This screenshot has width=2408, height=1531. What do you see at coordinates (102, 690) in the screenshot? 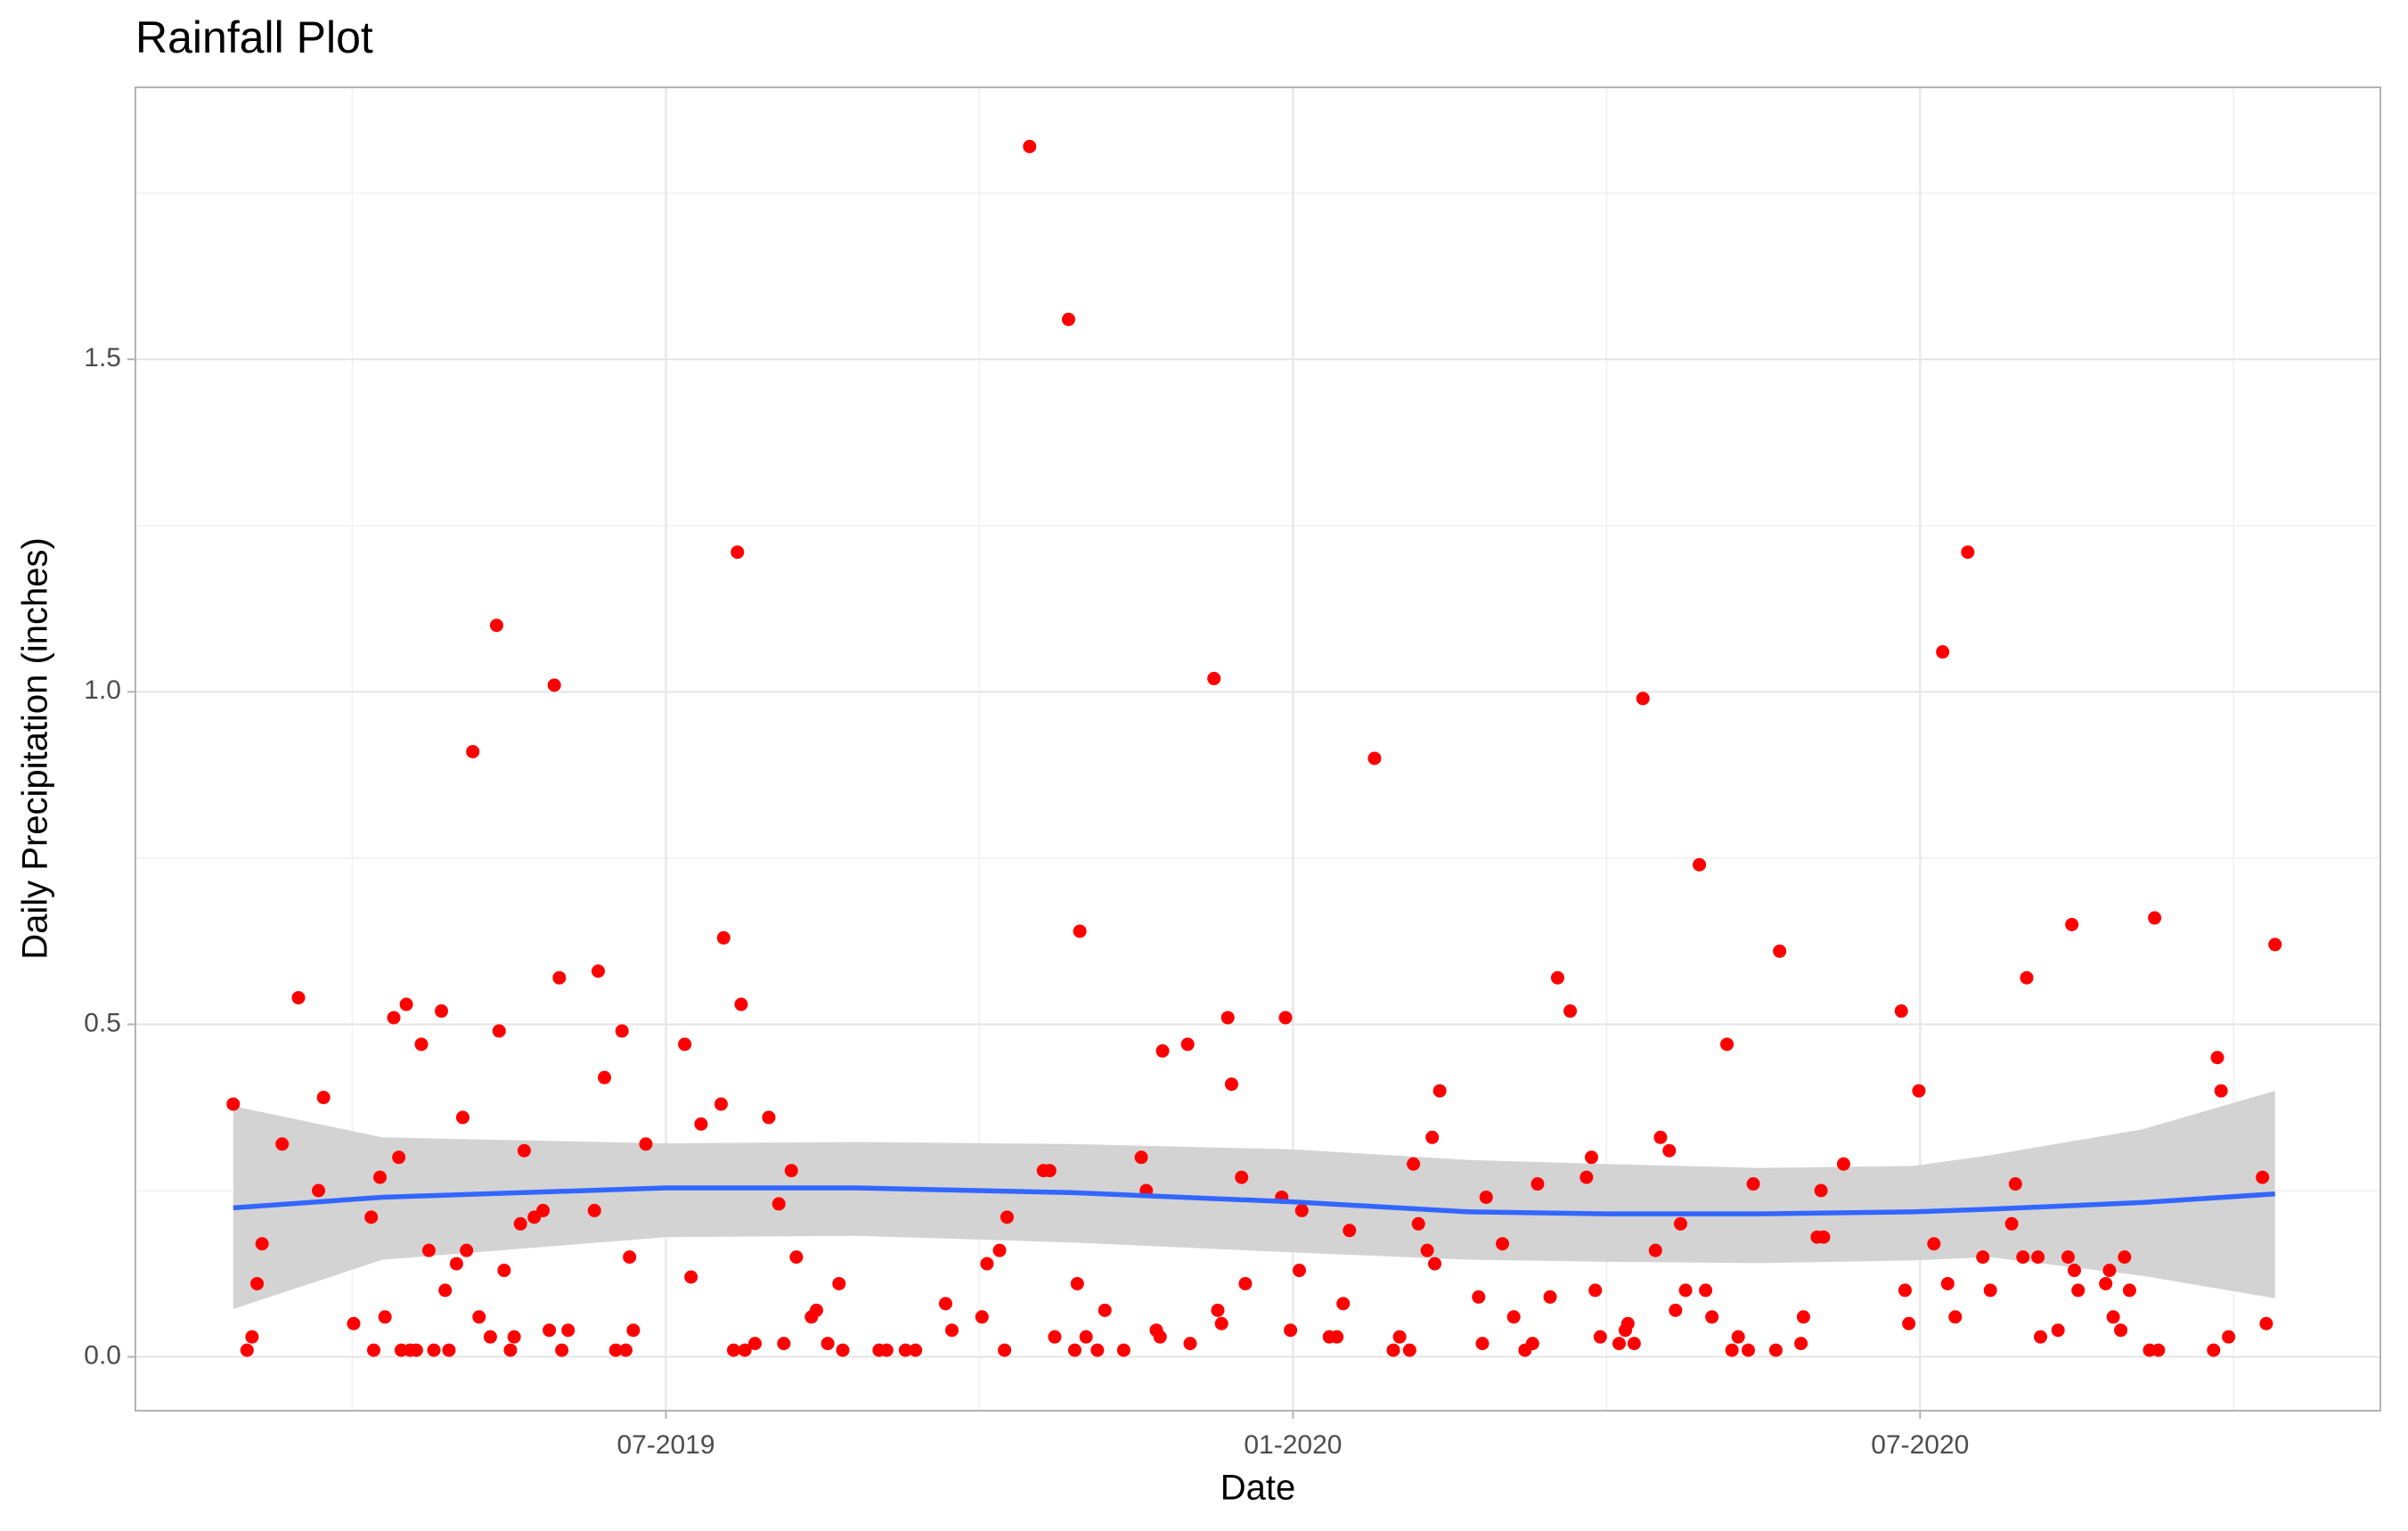
I see `y-tick-label: 1.0` at bounding box center [102, 690].